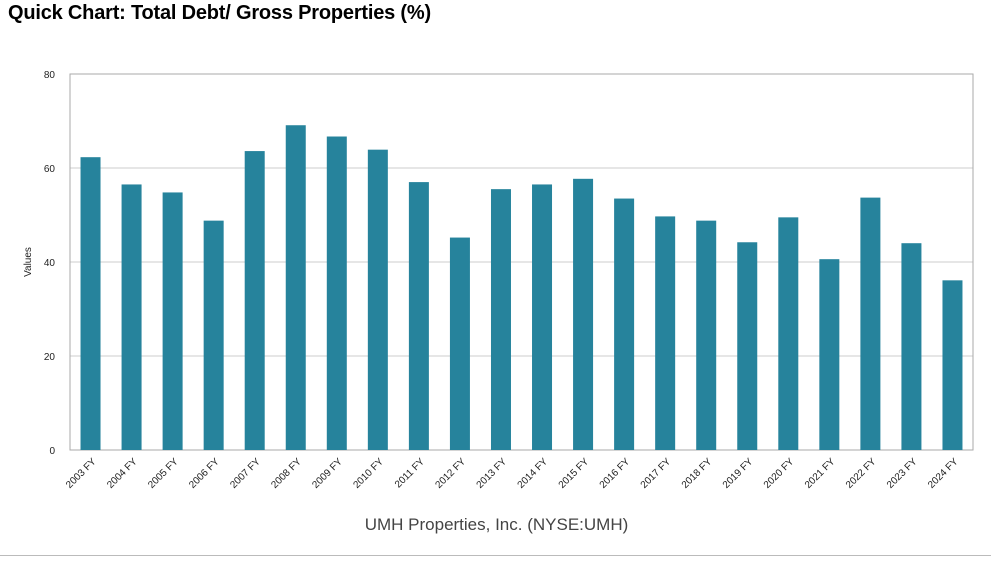 The width and height of the screenshot is (991, 561). Describe the element at coordinates (451, 473) in the screenshot. I see `x-tick-label: 2012 FY` at that location.